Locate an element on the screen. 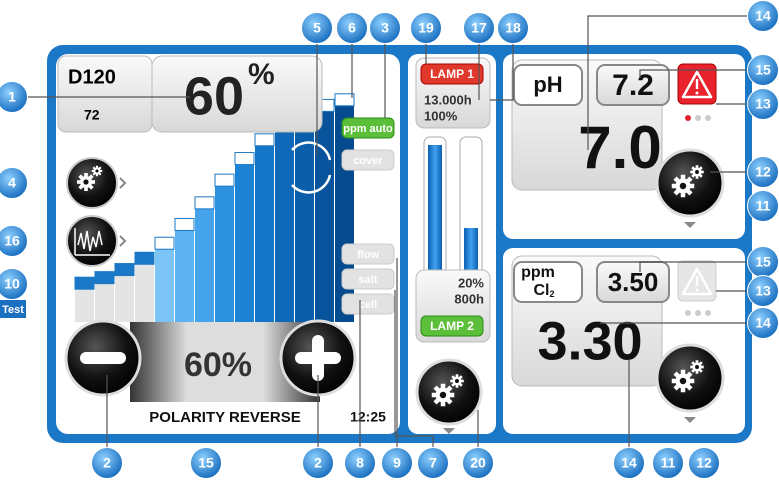  cl-setpoint: 3.50 is located at coordinates (633, 282).